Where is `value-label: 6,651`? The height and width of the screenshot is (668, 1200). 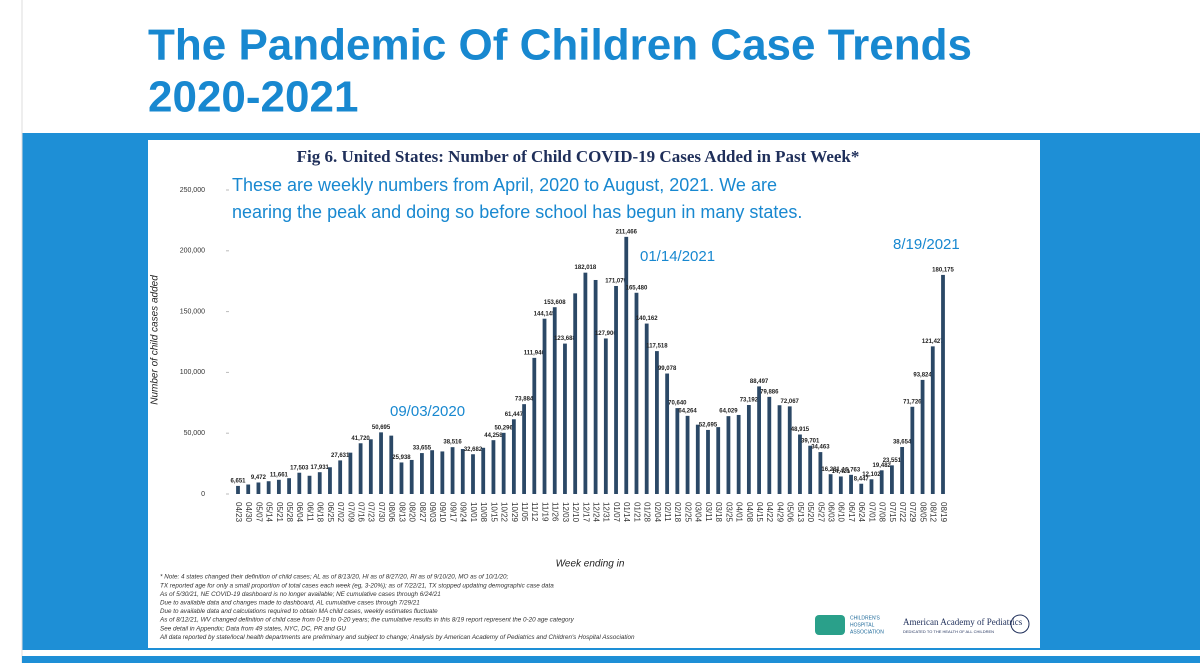 value-label: 6,651 is located at coordinates (238, 481).